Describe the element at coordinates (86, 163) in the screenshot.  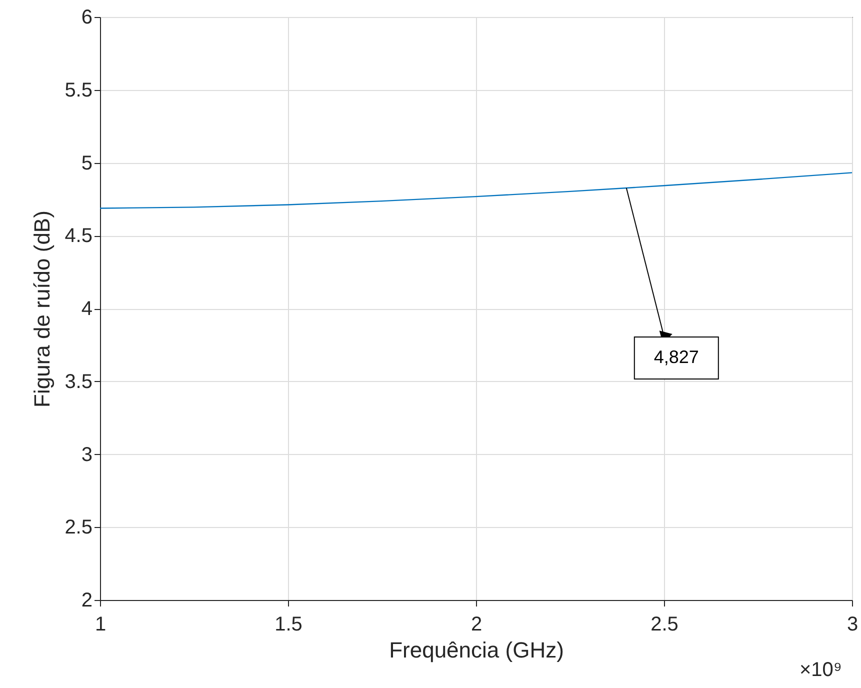
I see `y-tick-label: 5` at that location.